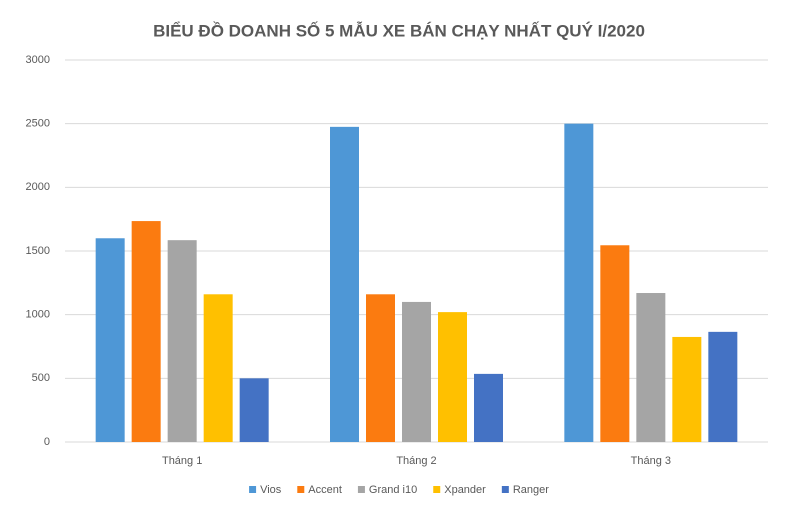 Image resolution: width=798 pixels, height=522 pixels. I want to click on x-tick-label: Tháng 2, so click(416, 461).